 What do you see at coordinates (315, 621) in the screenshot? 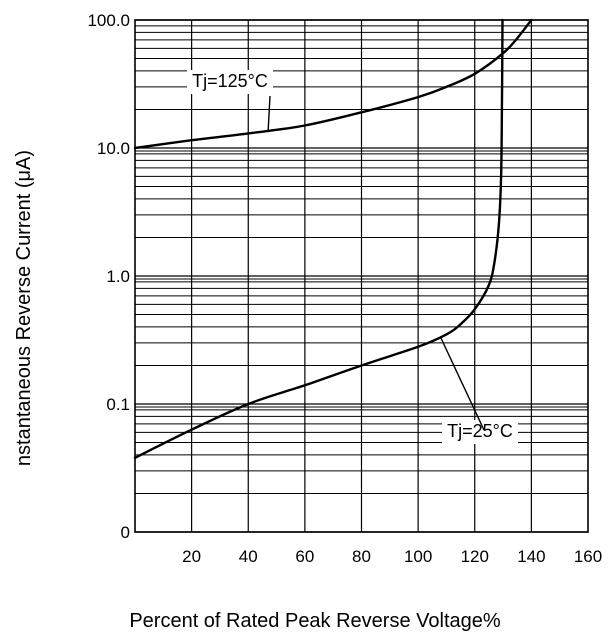
I see `x-axis-title: Percent of Rated Peak Reverse Voltage%` at bounding box center [315, 621].